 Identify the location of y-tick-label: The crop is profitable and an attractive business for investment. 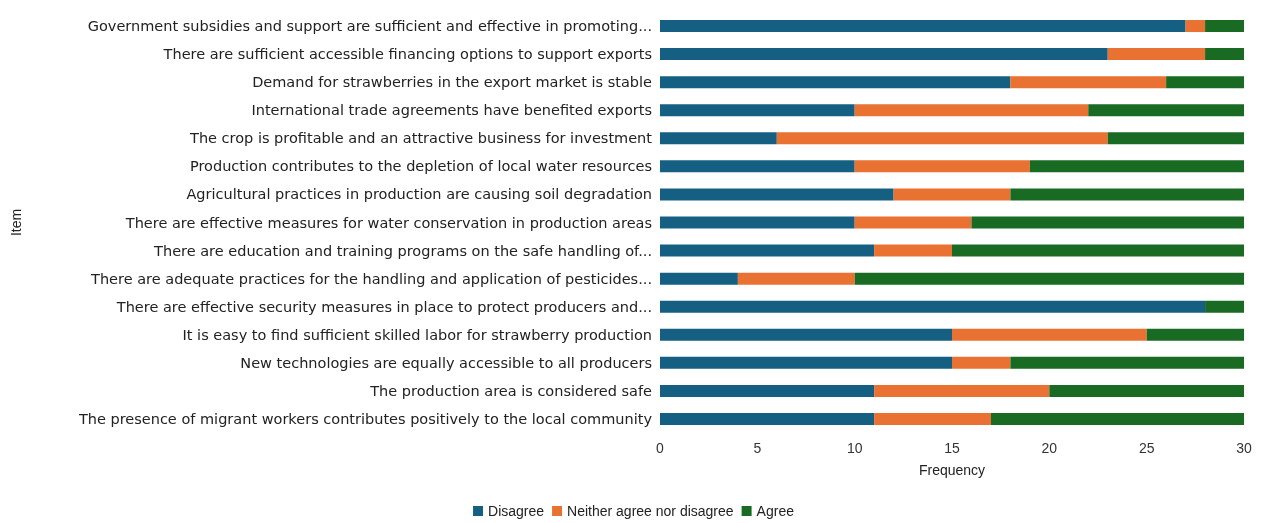
(421, 138).